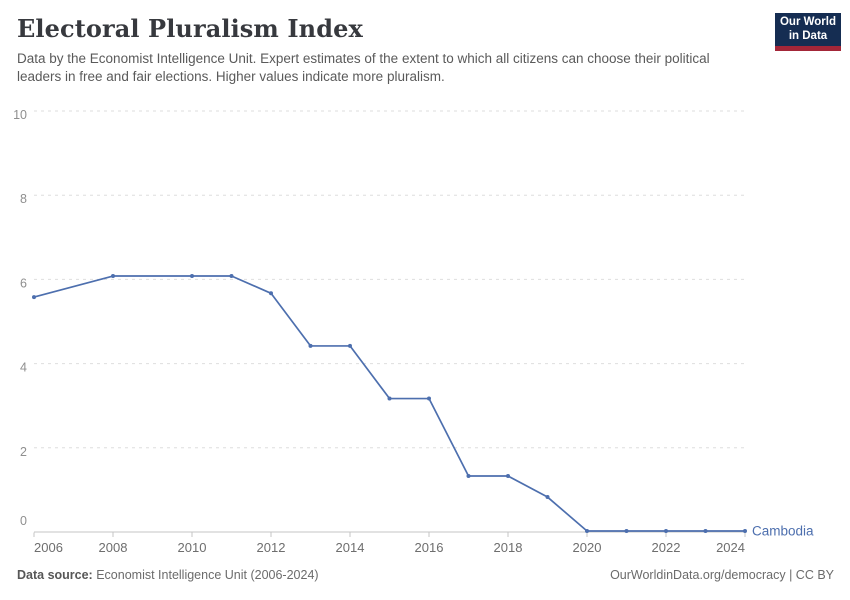 The height and width of the screenshot is (600, 850). Describe the element at coordinates (23, 199) in the screenshot. I see `y-axis-tick-label-8: 8` at that location.